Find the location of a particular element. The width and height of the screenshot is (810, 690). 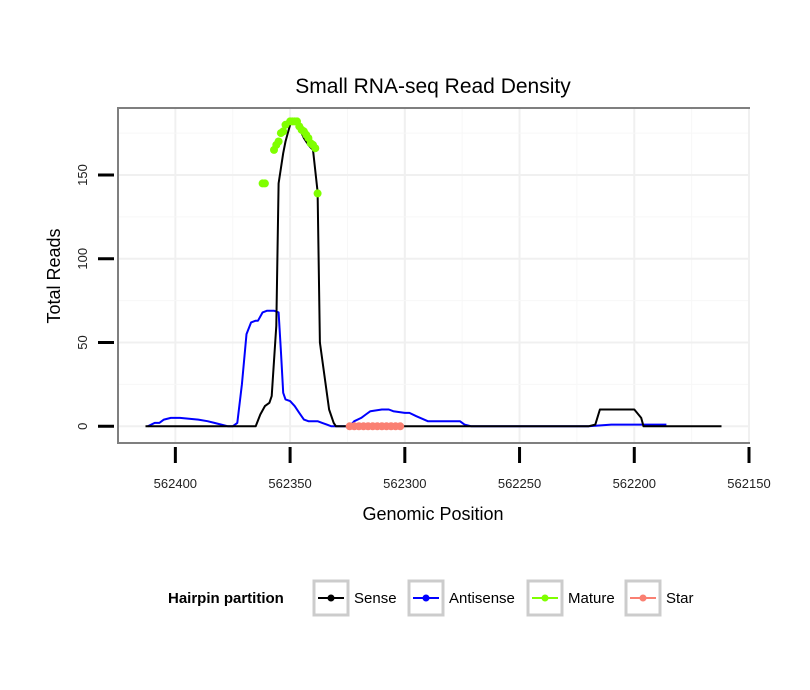

x-tick-label: 562300 is located at coordinates (404, 483).